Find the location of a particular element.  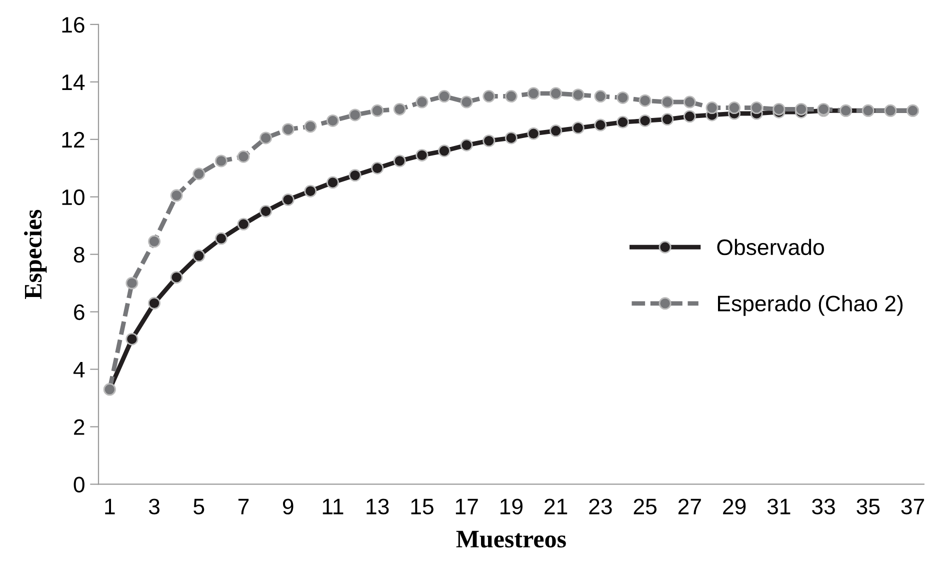

x-tick-label: 37 is located at coordinates (912, 506).